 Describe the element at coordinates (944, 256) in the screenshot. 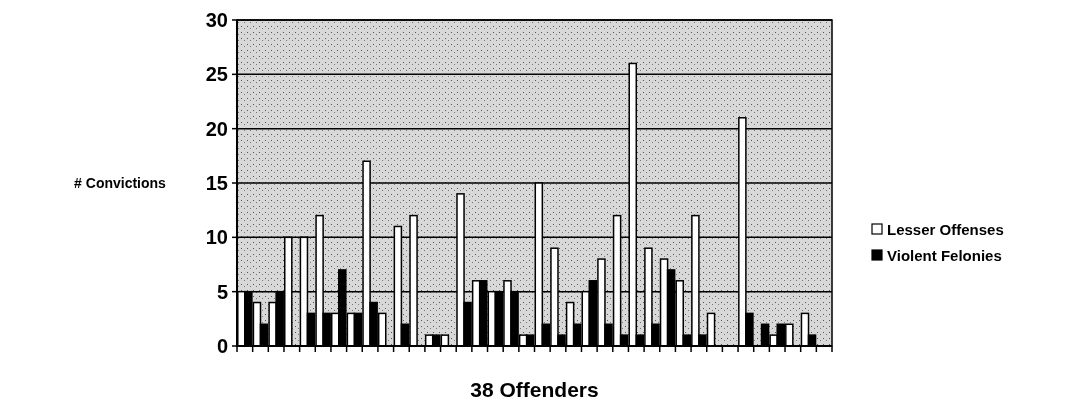

I see `legend-label: Violent Felonies` at that location.